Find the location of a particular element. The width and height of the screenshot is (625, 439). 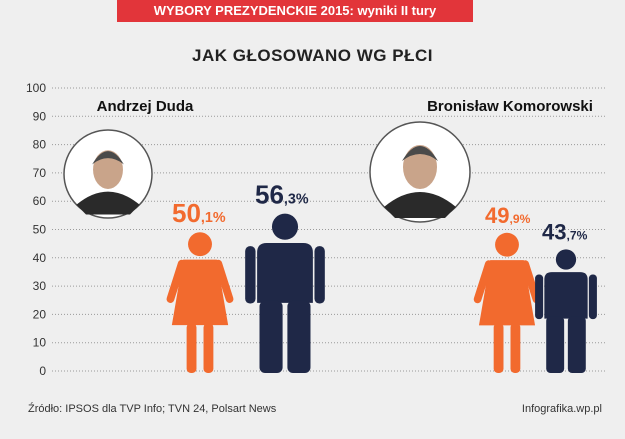

chart-title: JAK GŁOSOWANO WG PŁCI is located at coordinates (312, 55).